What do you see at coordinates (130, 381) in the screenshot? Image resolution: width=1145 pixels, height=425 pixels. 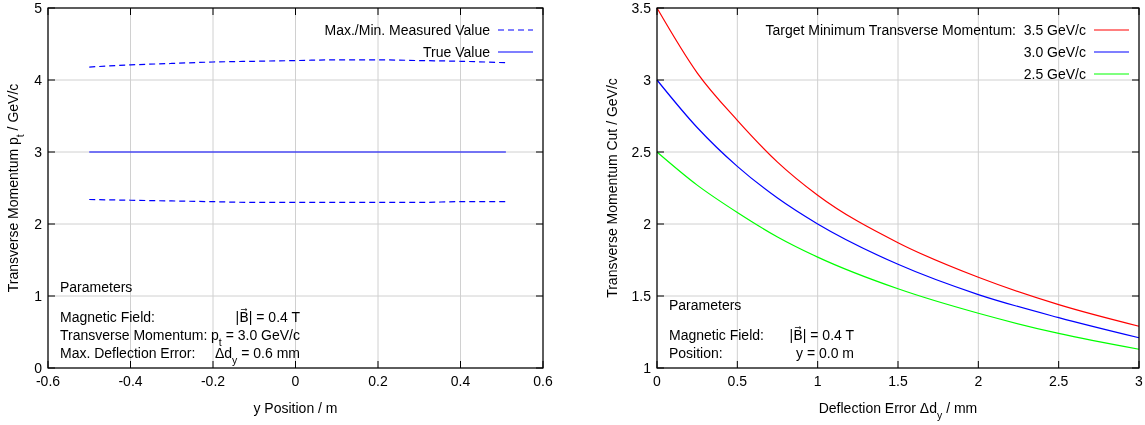 I see `x-tick-label: -0.4` at bounding box center [130, 381].